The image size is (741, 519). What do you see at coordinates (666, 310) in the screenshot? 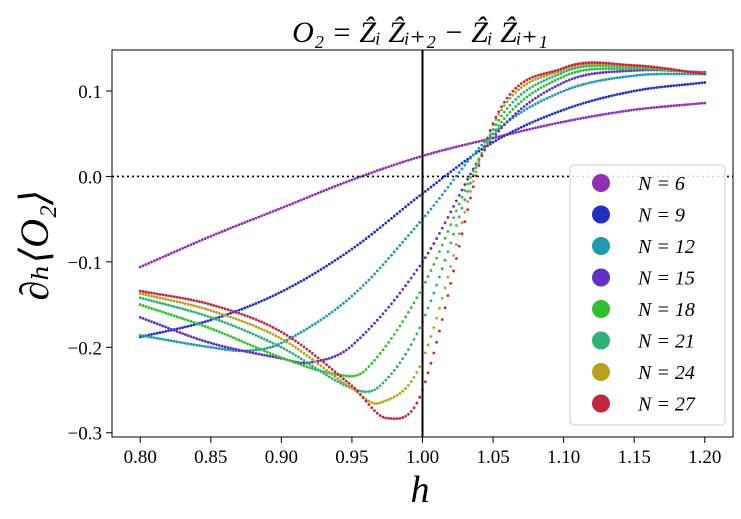
I see `legend-label: N = 18` at bounding box center [666, 310].